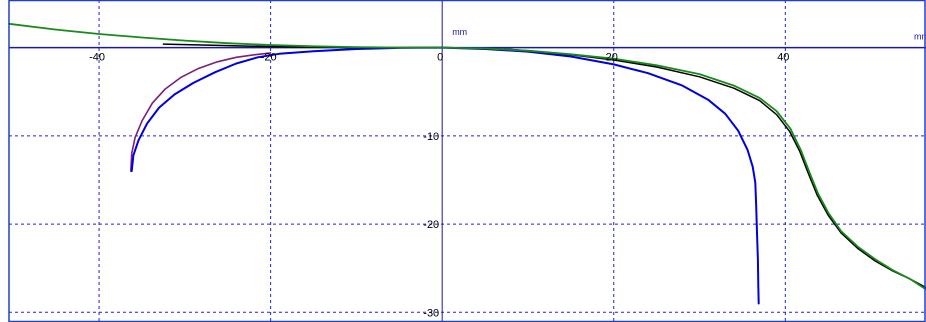 This screenshot has height=322, width=926. Describe the element at coordinates (783, 58) in the screenshot. I see `x-tick-label: 40` at that location.